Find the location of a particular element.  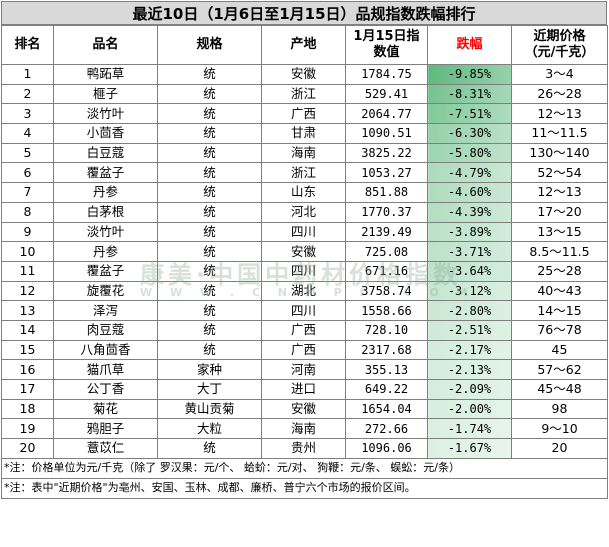

table-row: 11 覆盆子统四川 671.16 -3.64% 25～28 is located at coordinates (304, 271).